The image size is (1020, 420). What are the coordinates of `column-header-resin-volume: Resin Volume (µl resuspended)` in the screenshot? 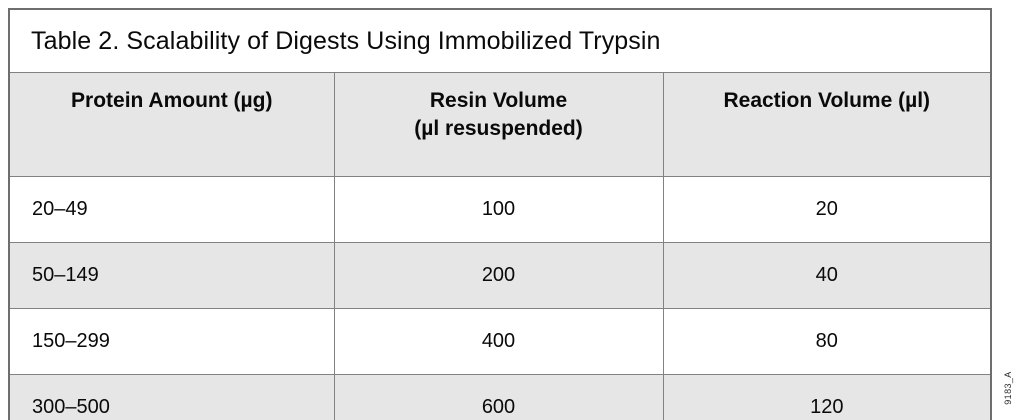 It's located at (498, 124).